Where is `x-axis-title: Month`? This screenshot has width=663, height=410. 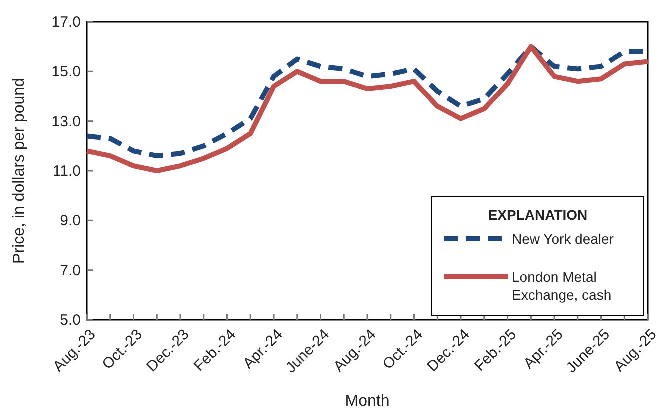 x-axis-title: Month is located at coordinates (367, 401).